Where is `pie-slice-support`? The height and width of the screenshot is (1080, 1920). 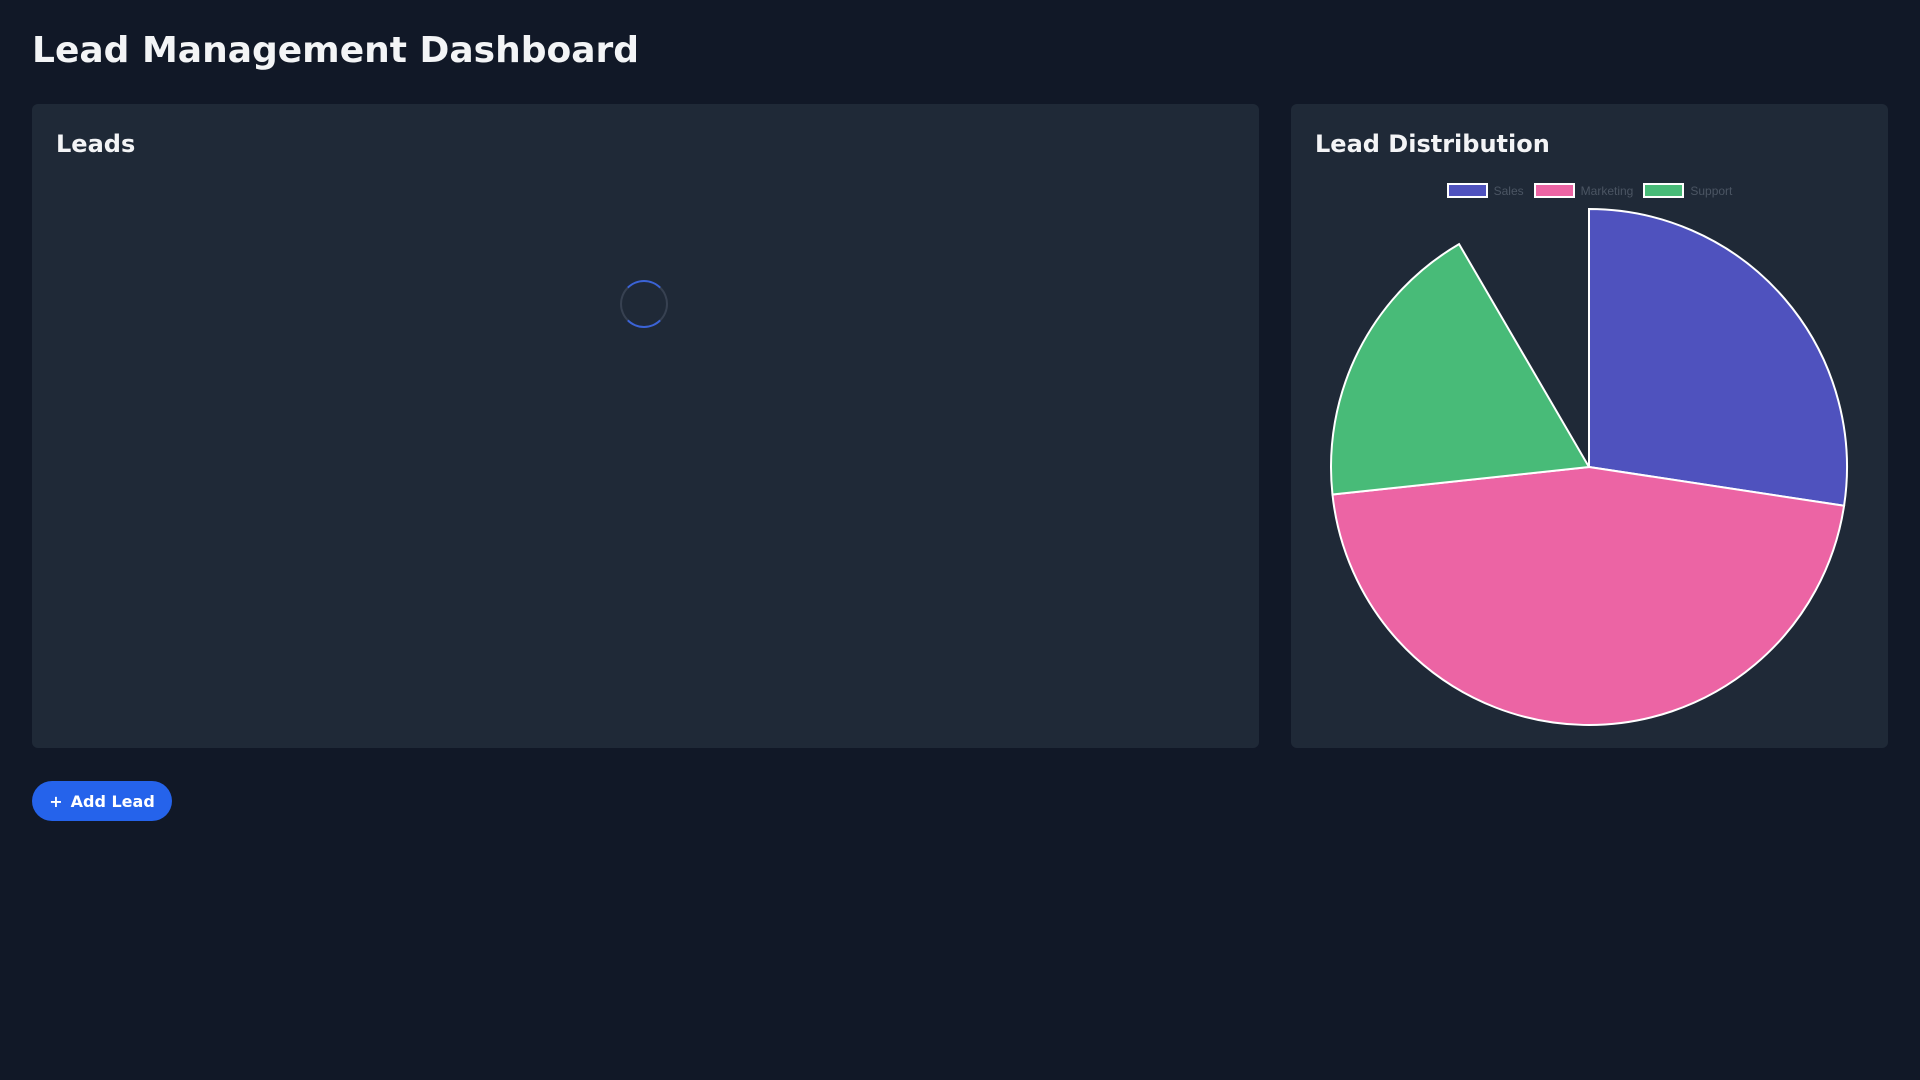 pie-slice-support is located at coordinates (1460, 369).